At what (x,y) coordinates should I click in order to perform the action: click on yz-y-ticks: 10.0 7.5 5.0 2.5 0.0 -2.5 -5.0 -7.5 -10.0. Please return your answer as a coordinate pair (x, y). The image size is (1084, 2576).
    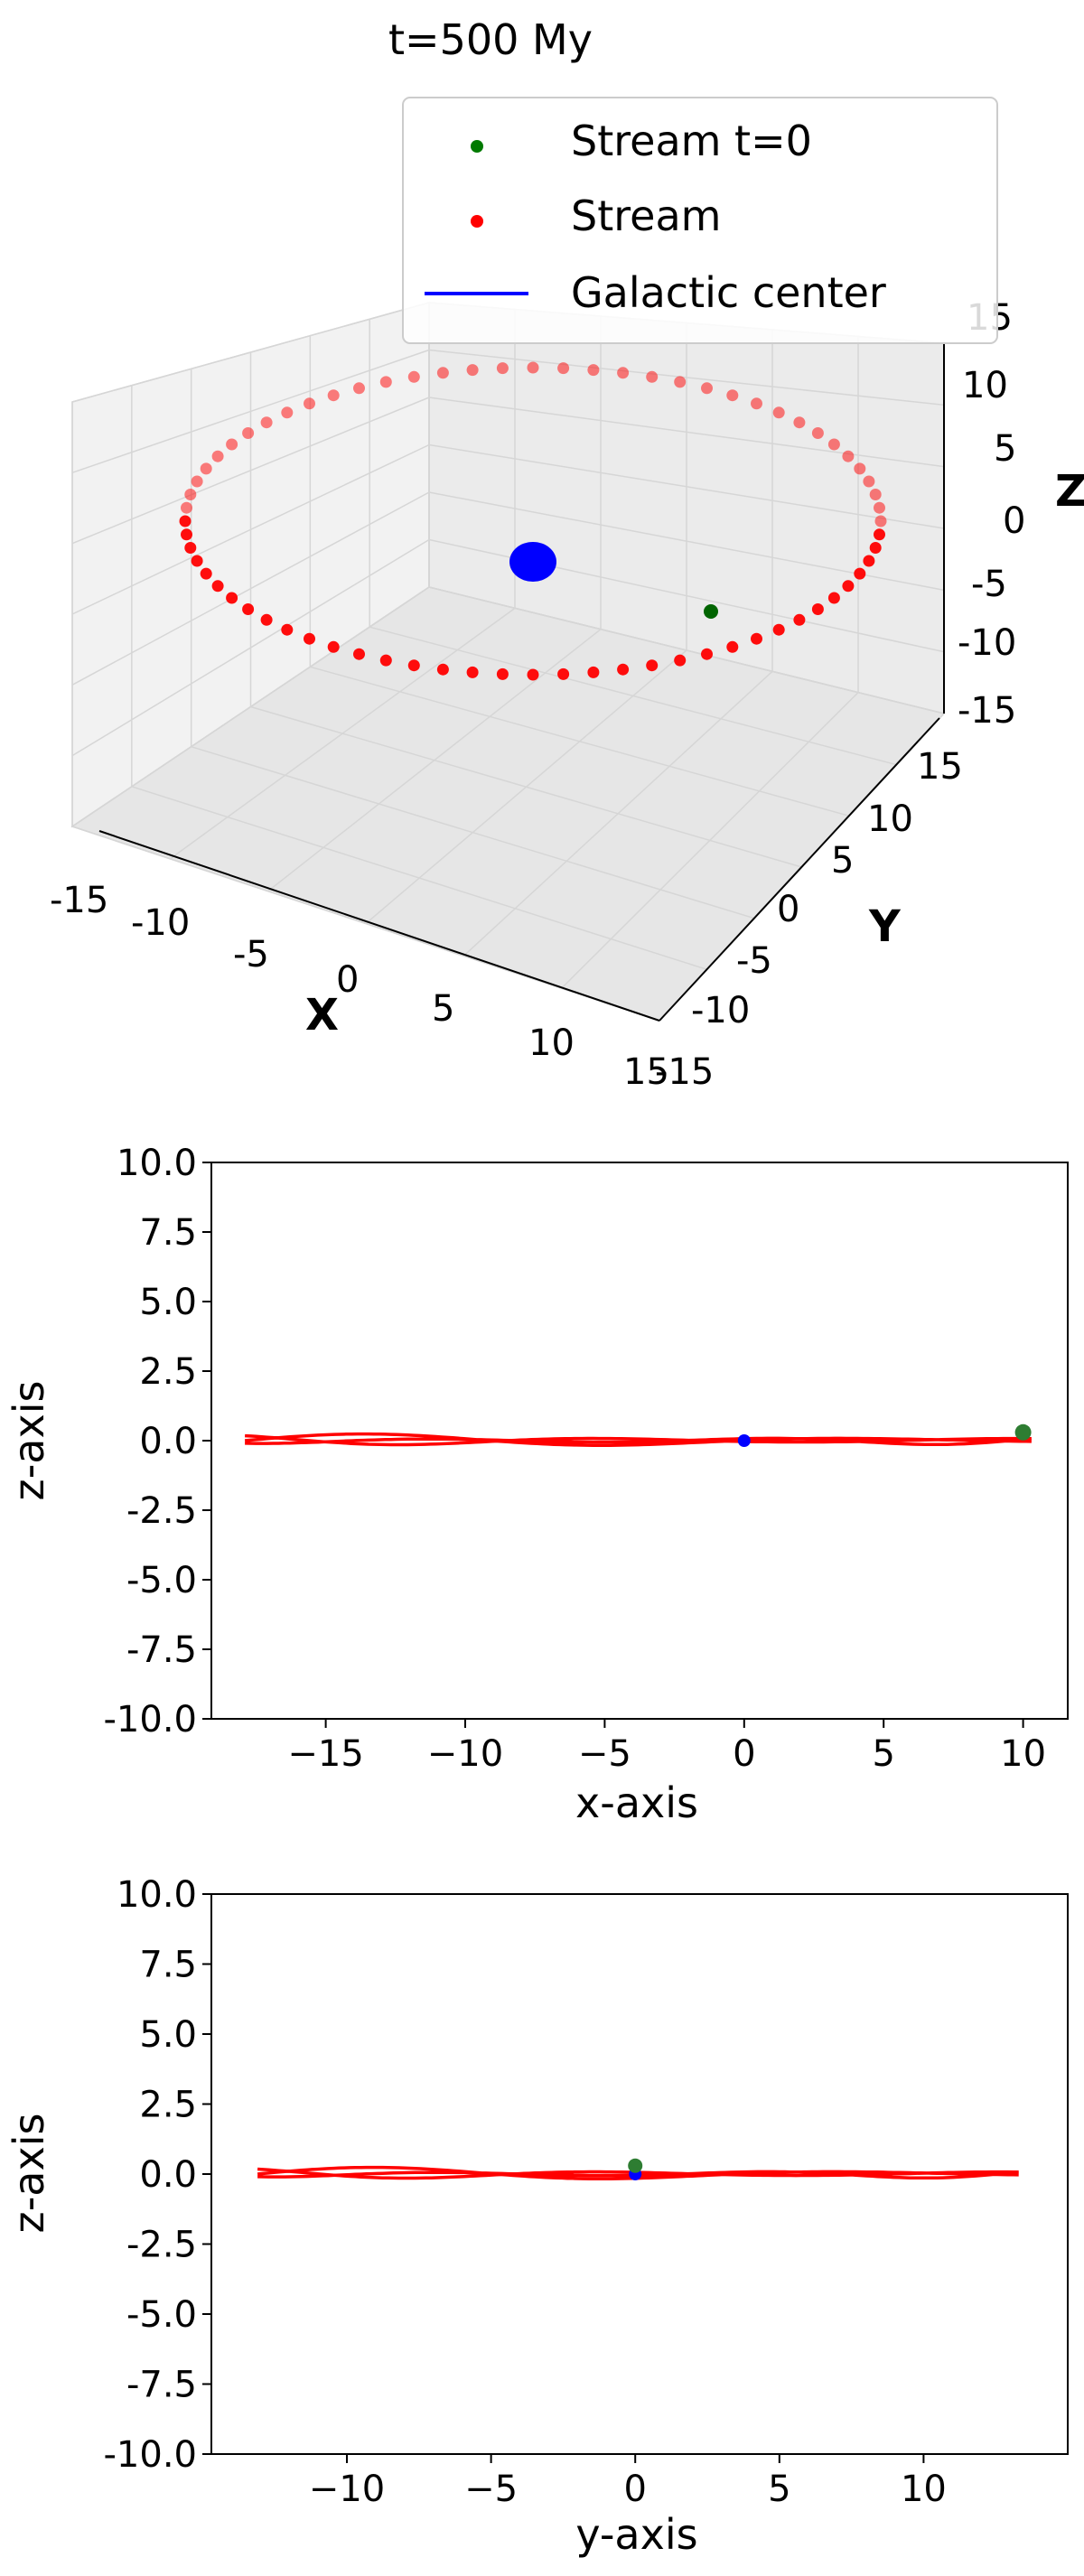
    Looking at the image, I should click on (157, 2175).